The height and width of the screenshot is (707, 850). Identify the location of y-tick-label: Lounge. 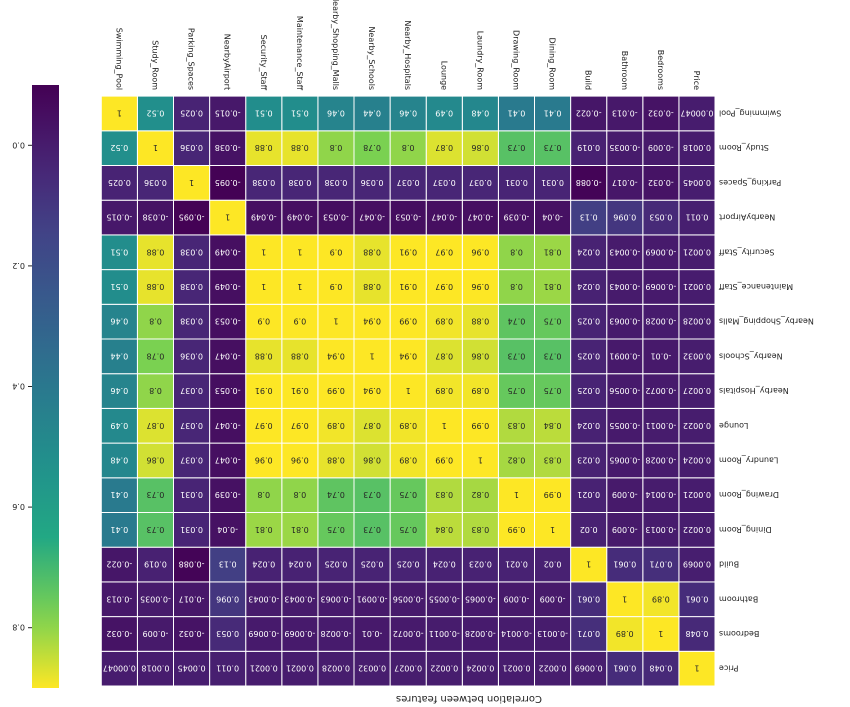
(733, 425).